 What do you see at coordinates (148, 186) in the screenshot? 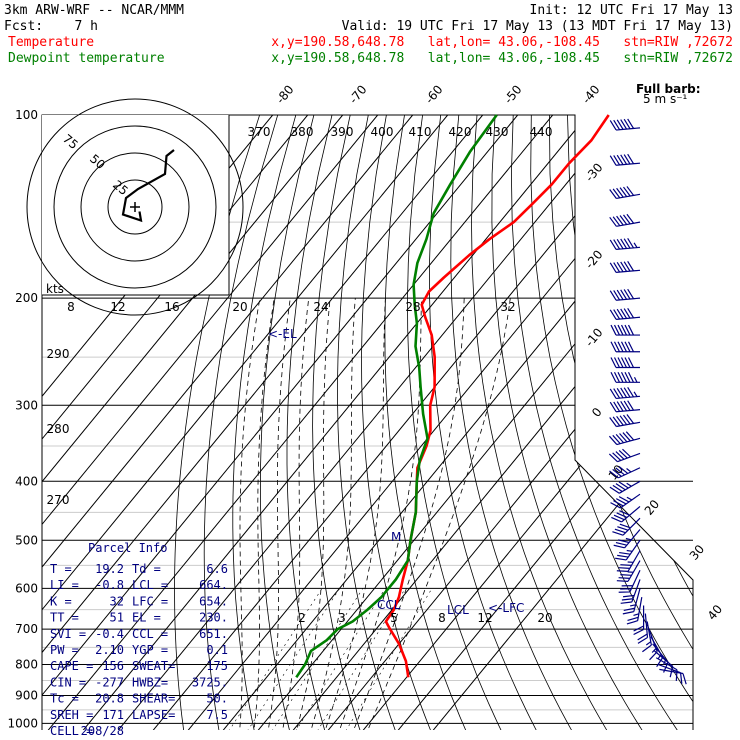
I see `hodograph-trace` at bounding box center [148, 186].